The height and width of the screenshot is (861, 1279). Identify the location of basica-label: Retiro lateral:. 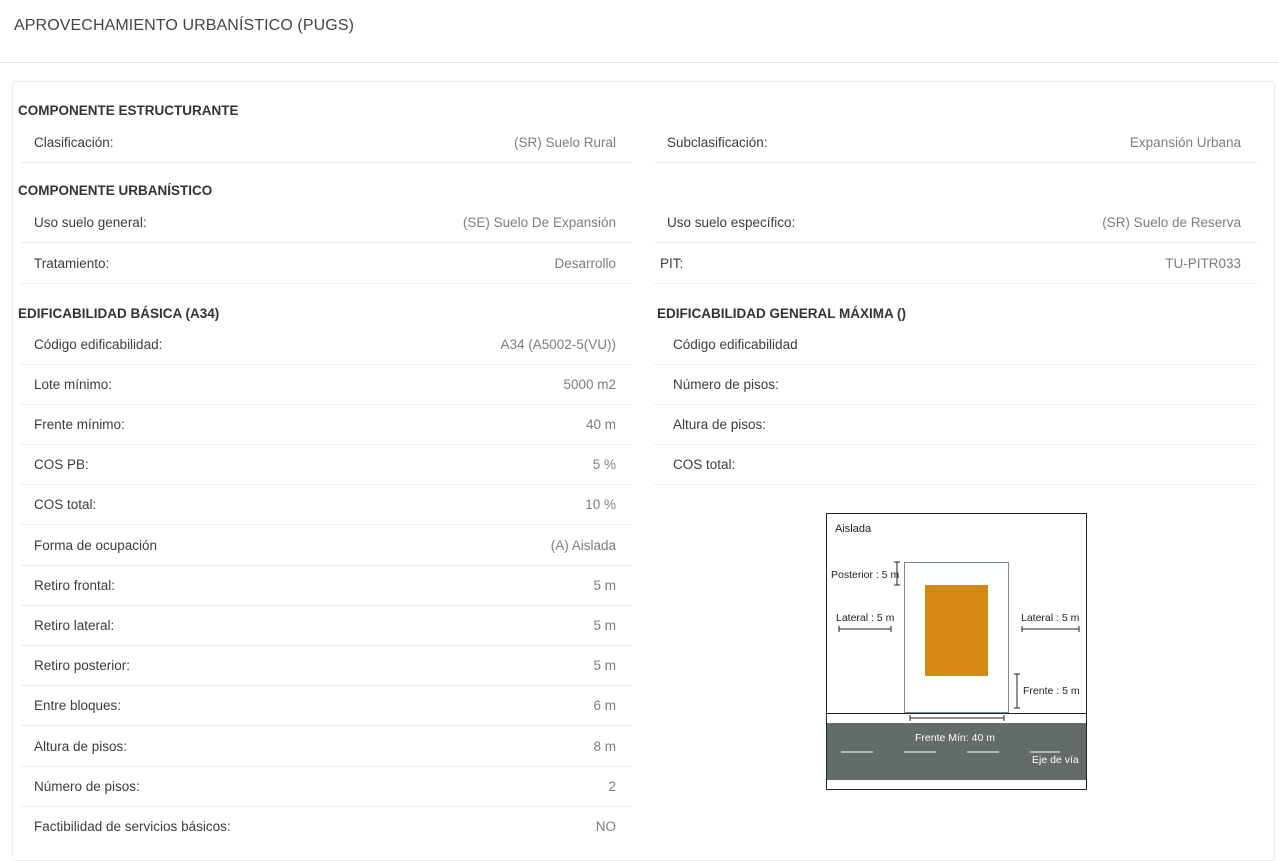
(74, 625).